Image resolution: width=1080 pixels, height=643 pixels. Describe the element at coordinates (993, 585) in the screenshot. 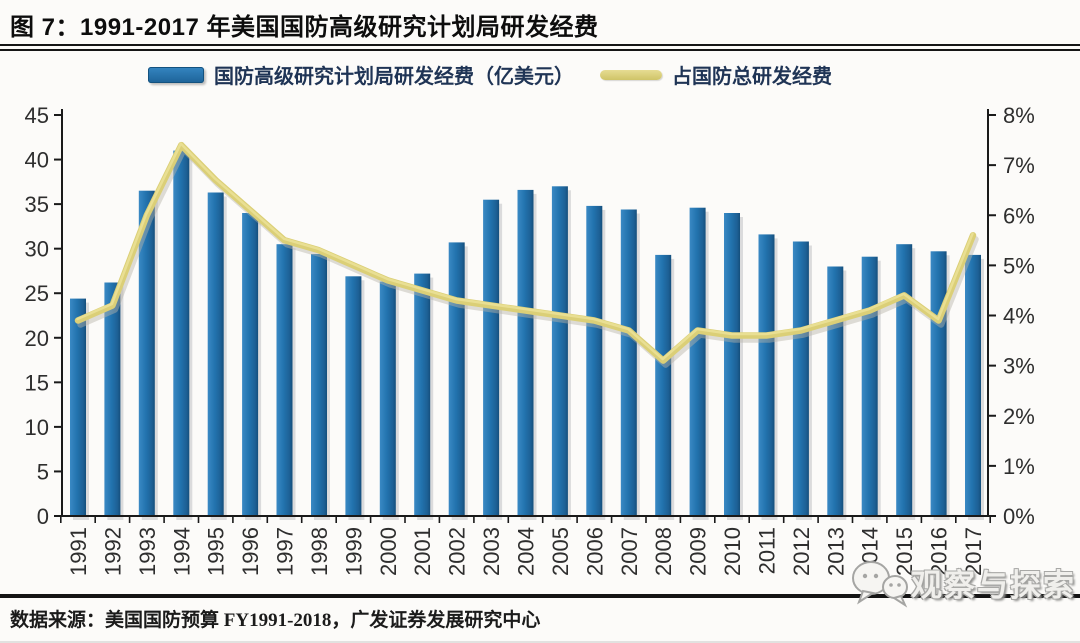

I see `watermark-text: 观察与探索` at that location.